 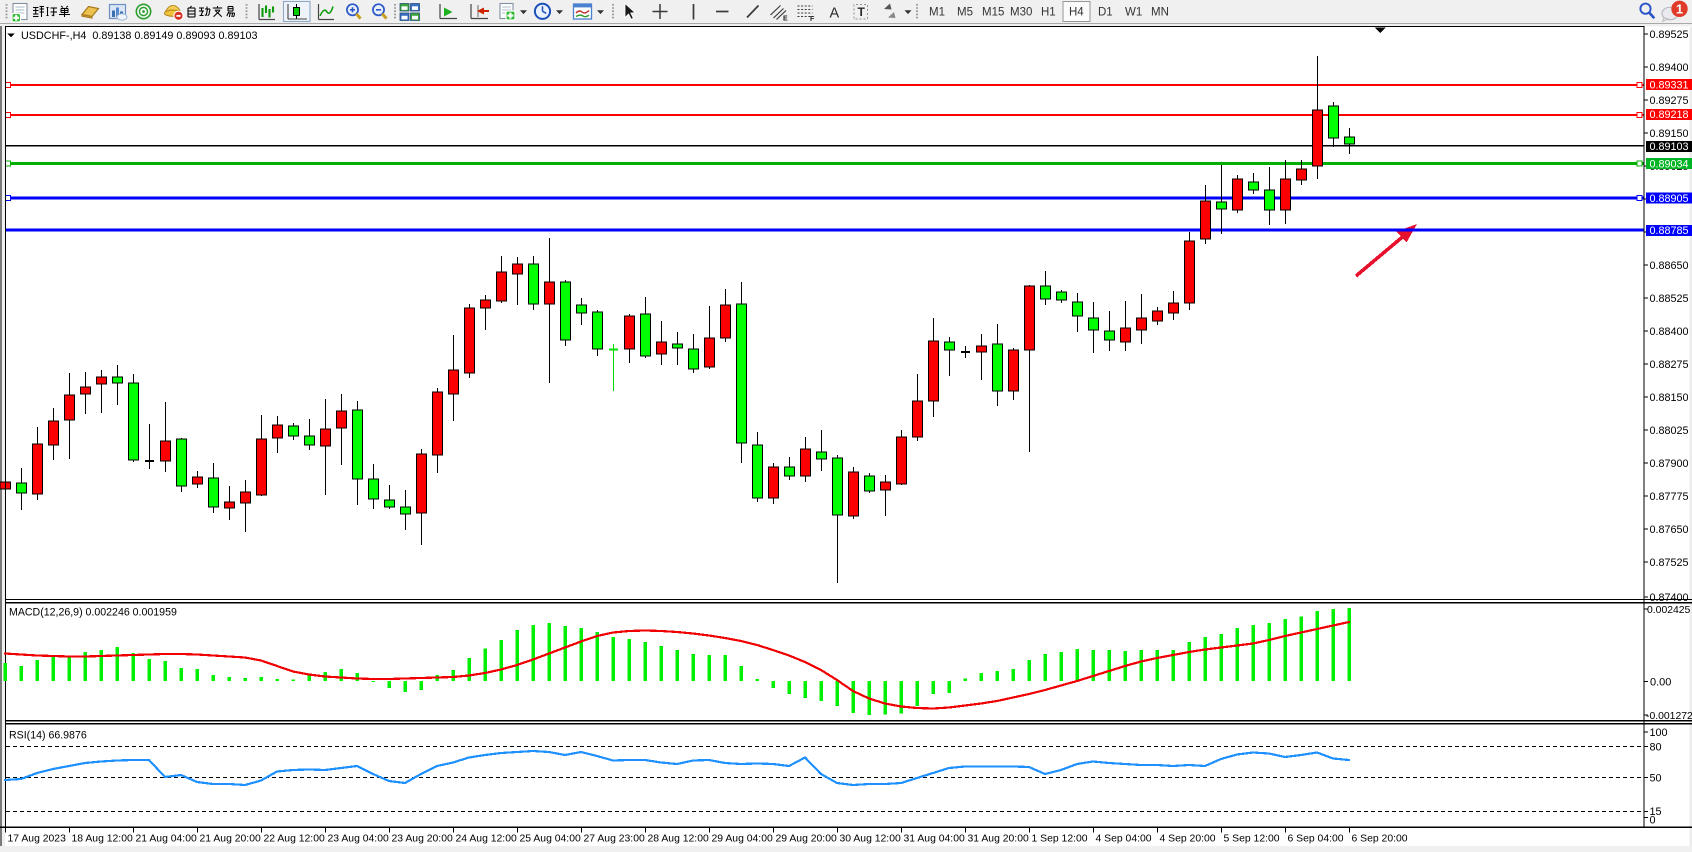 What do you see at coordinates (1669, 332) in the screenshot?
I see `svg-text: 0.88400` at bounding box center [1669, 332].